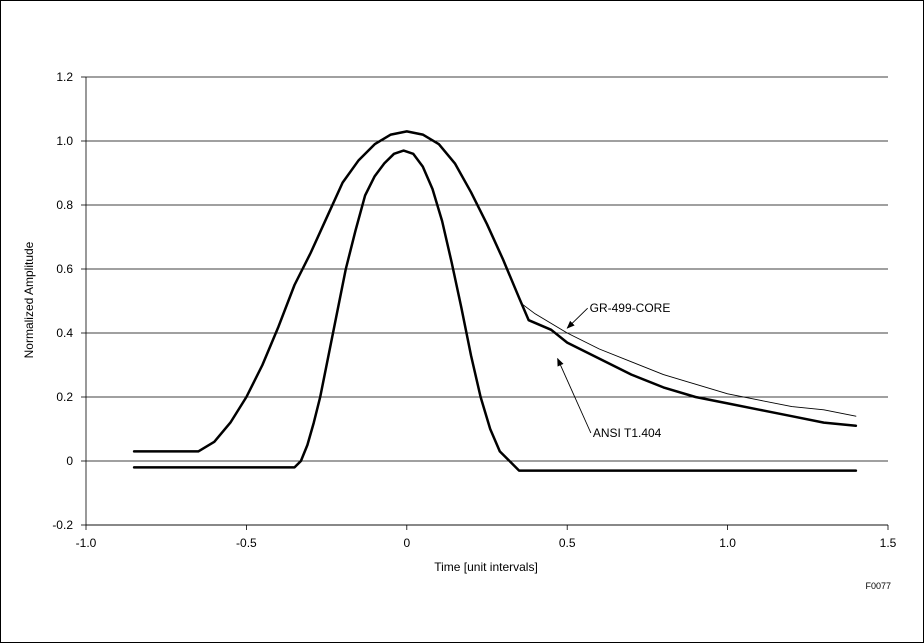 Image resolution: width=924 pixels, height=643 pixels. I want to click on y-tick-label: 0.4, so click(64, 333).